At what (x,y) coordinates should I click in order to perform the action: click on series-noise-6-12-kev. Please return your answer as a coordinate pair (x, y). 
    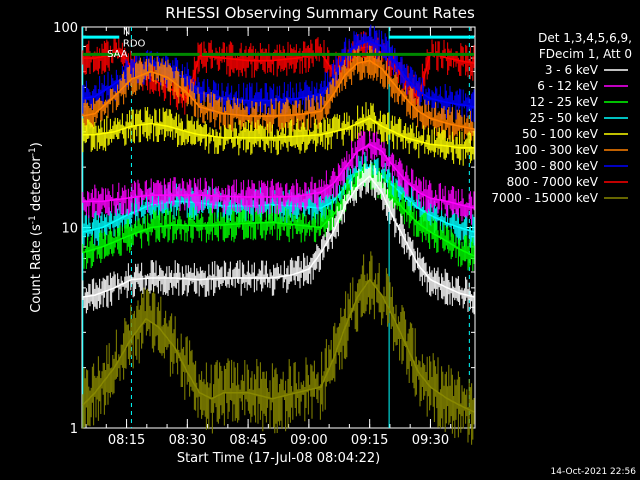
    Looking at the image, I should click on (278, 177).